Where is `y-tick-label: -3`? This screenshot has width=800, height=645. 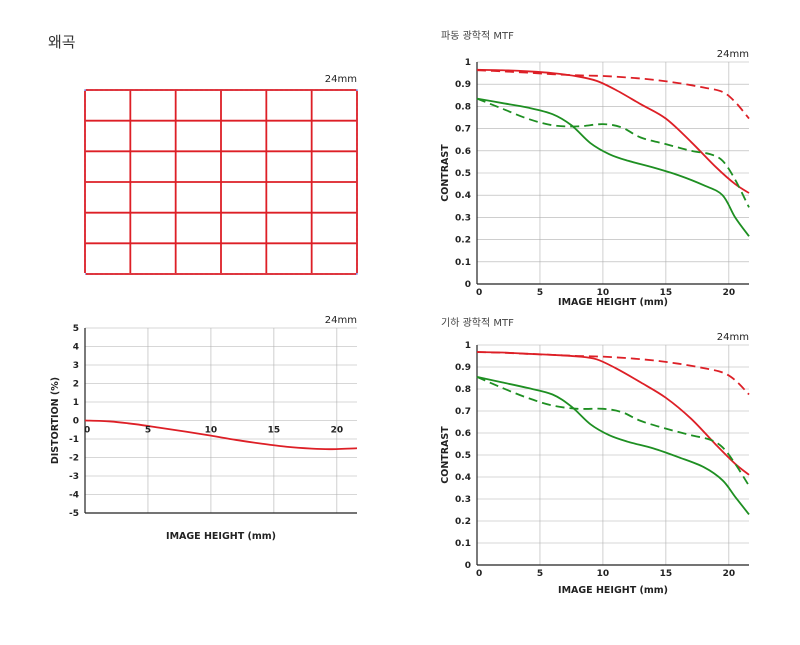
y-tick-label: -3 is located at coordinates (74, 477).